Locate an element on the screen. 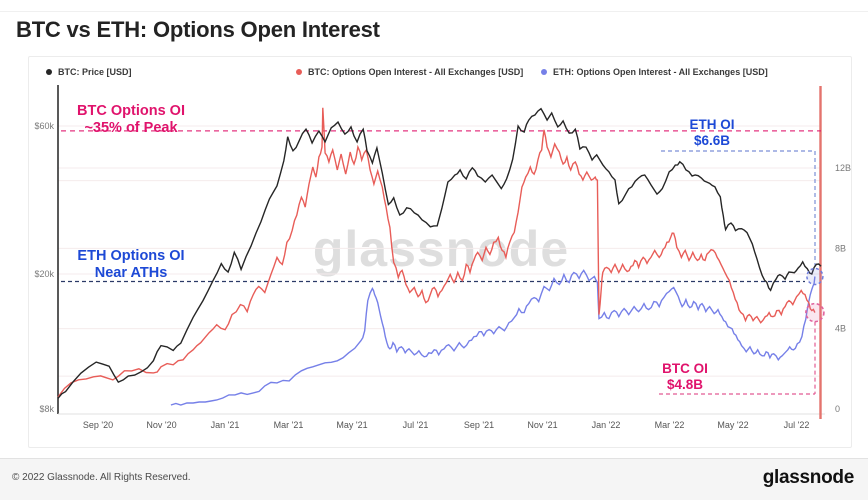 This screenshot has height=500, width=868. copyright-text: © 2022 Glassnode. All Rights Reserved. is located at coordinates (101, 477).